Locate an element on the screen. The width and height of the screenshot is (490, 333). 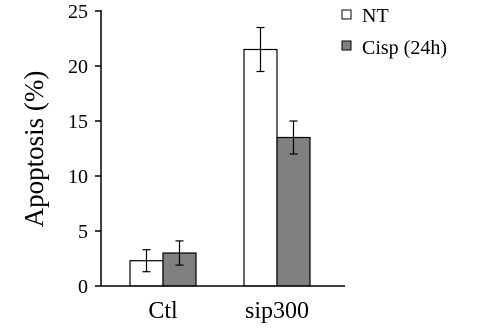
x-tick-label: sip300 is located at coordinates (277, 311).